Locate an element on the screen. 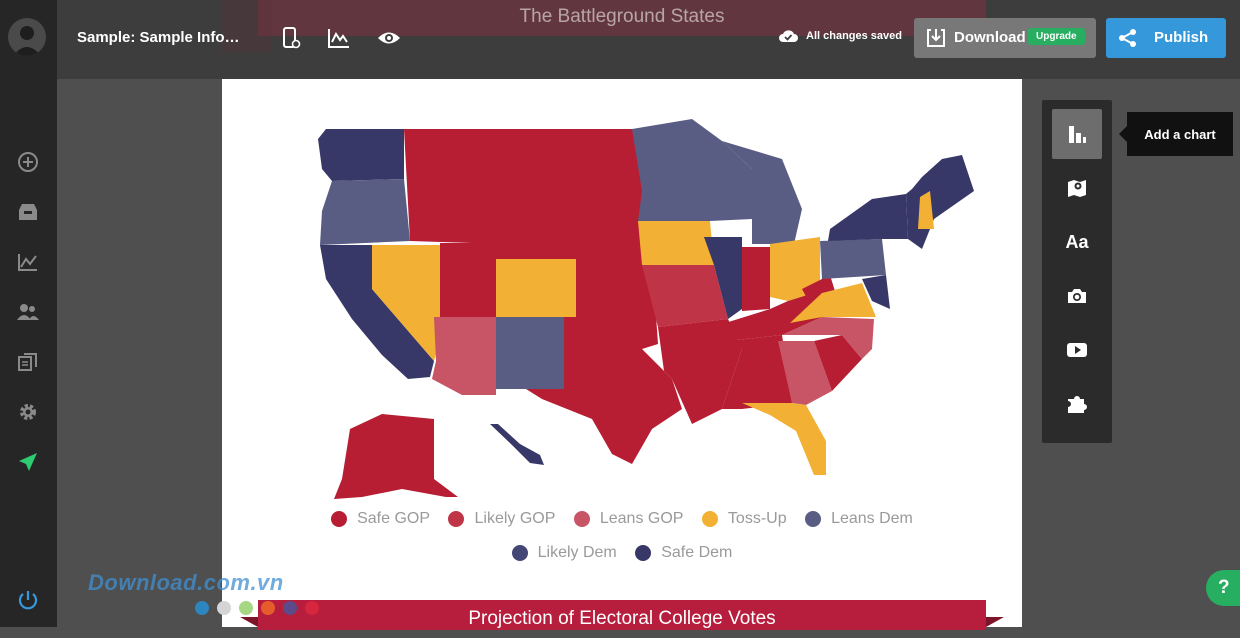 Image resolution: width=1240 pixels, height=638 pixels. legend-item-safe-dem: Safe Dem is located at coordinates (683, 553).